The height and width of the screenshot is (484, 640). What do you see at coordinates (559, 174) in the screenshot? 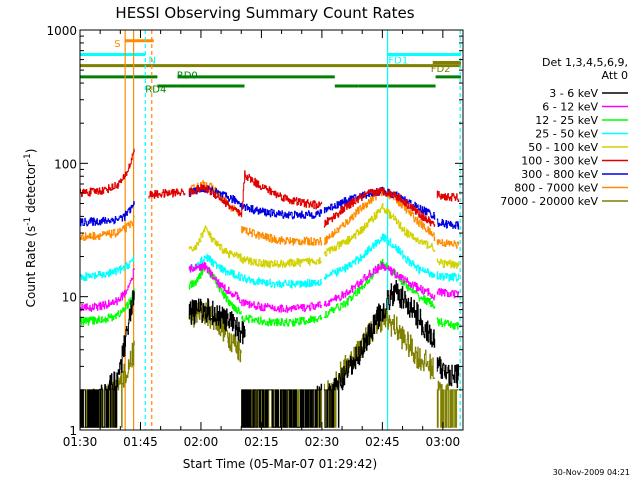
I see `legend-entry-label: 300 - 800 keV` at bounding box center [559, 174].